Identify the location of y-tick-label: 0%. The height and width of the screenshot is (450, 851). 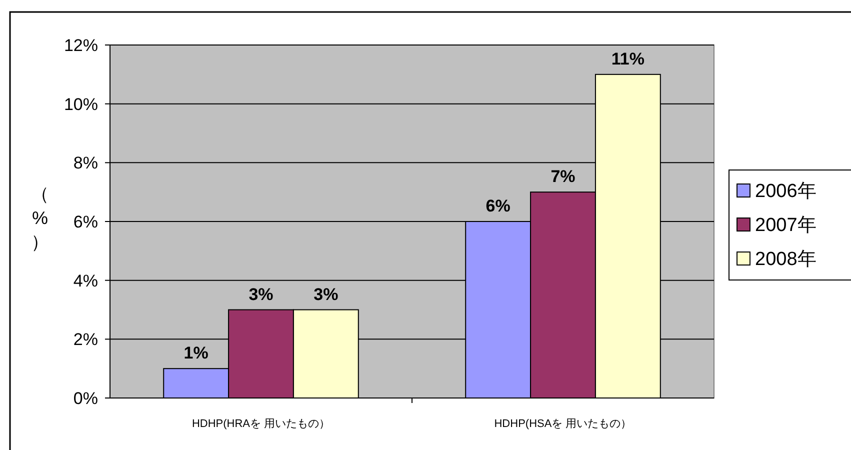
(85, 398).